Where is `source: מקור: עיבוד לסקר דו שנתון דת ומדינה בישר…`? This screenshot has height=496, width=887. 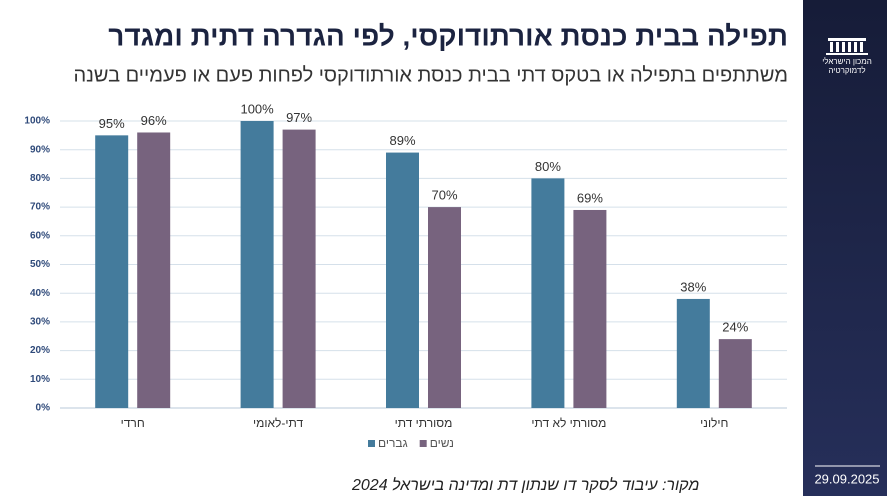 source: מקור: עיבוד לסקר דו שנתון דת ומדינה בישר… is located at coordinates (525, 485).